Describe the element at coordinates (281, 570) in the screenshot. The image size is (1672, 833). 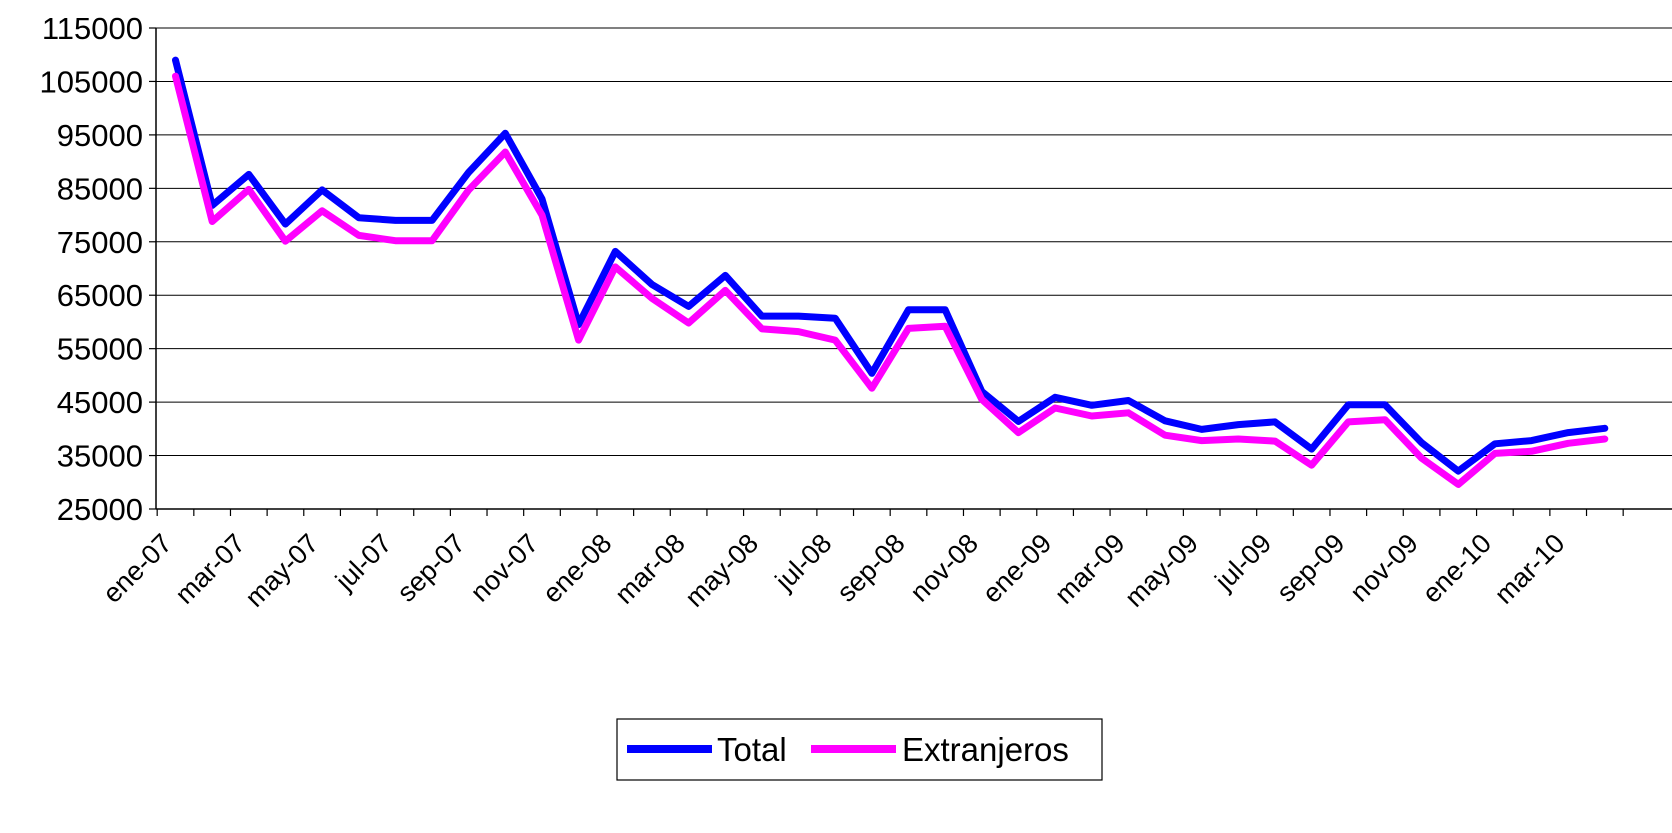
I see `x-tick-label: may-07` at that location.